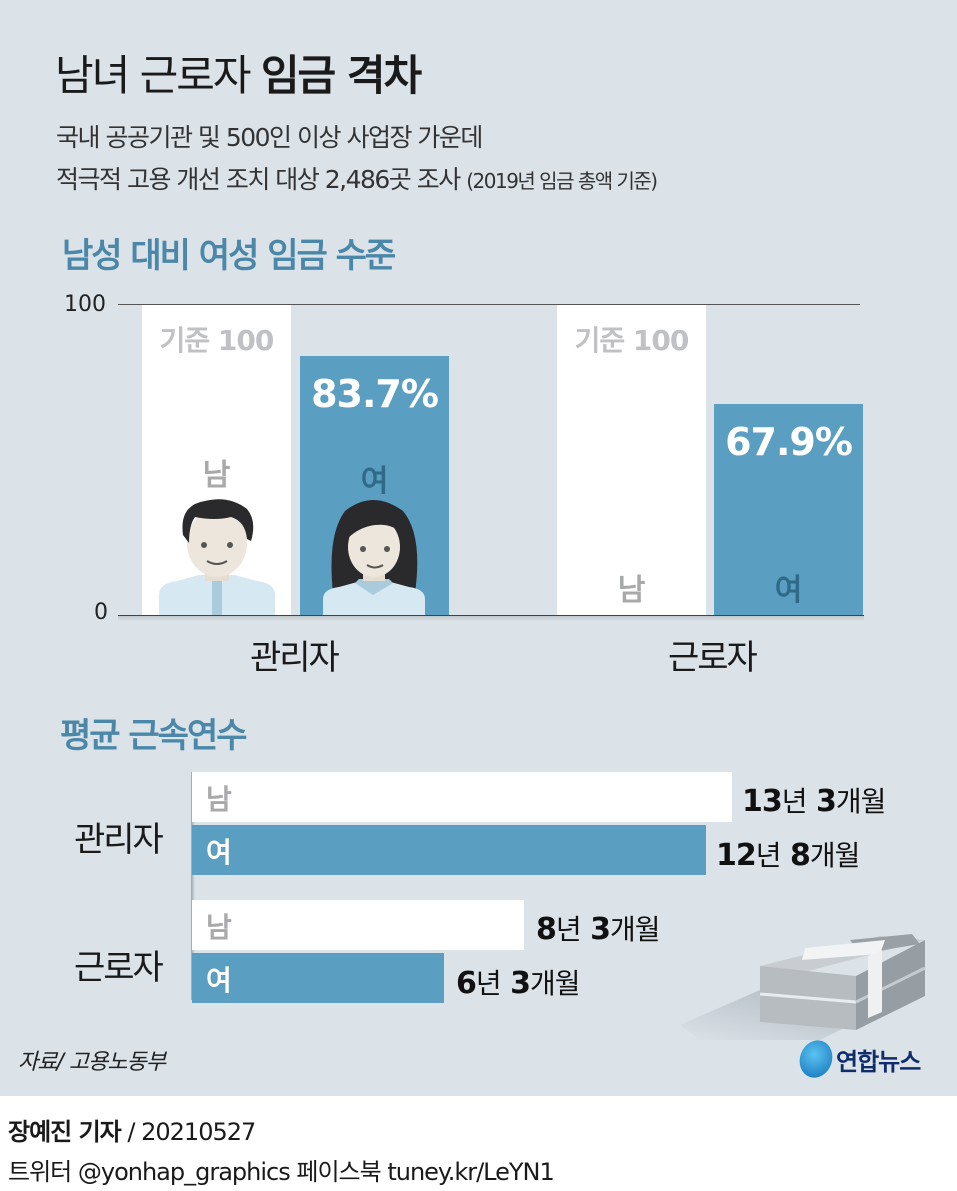 This screenshot has height=1191, width=957. Describe the element at coordinates (119, 968) in the screenshot. I see `tenure-category-worker: 근로자` at that location.